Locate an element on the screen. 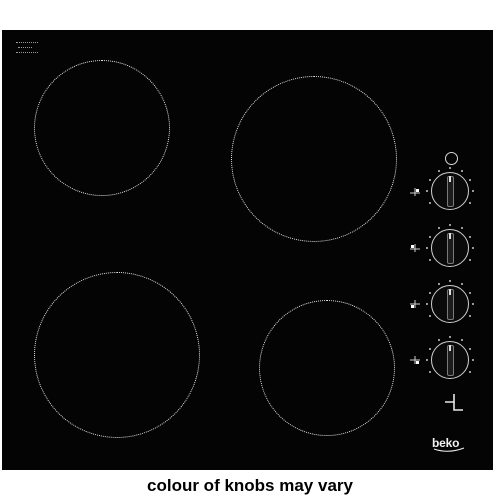 The width and height of the screenshot is (500, 500). cooking-zone-back-left is located at coordinates (117, 355).